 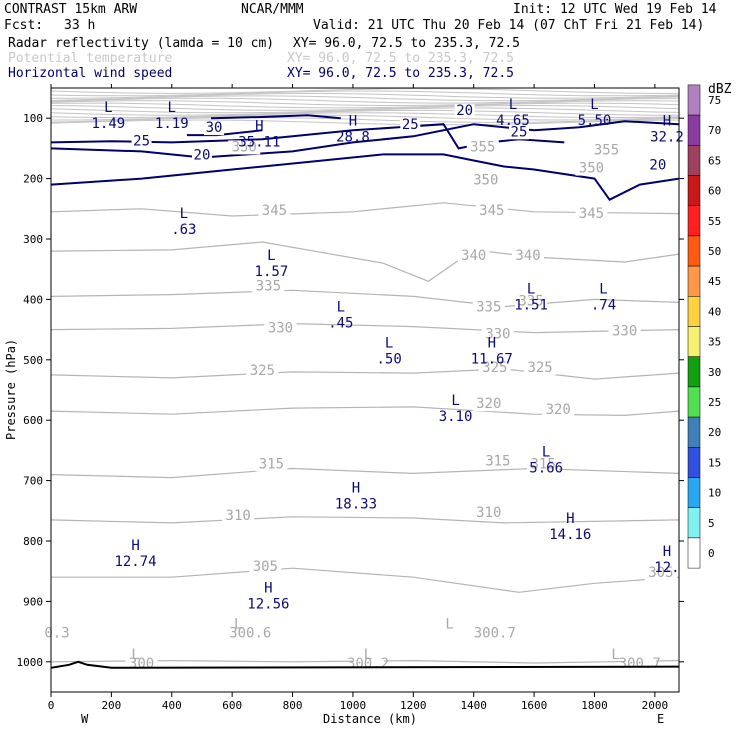 What do you see at coordinates (259, 142) in the screenshot?
I see `extremum-value: 35.11` at bounding box center [259, 142].